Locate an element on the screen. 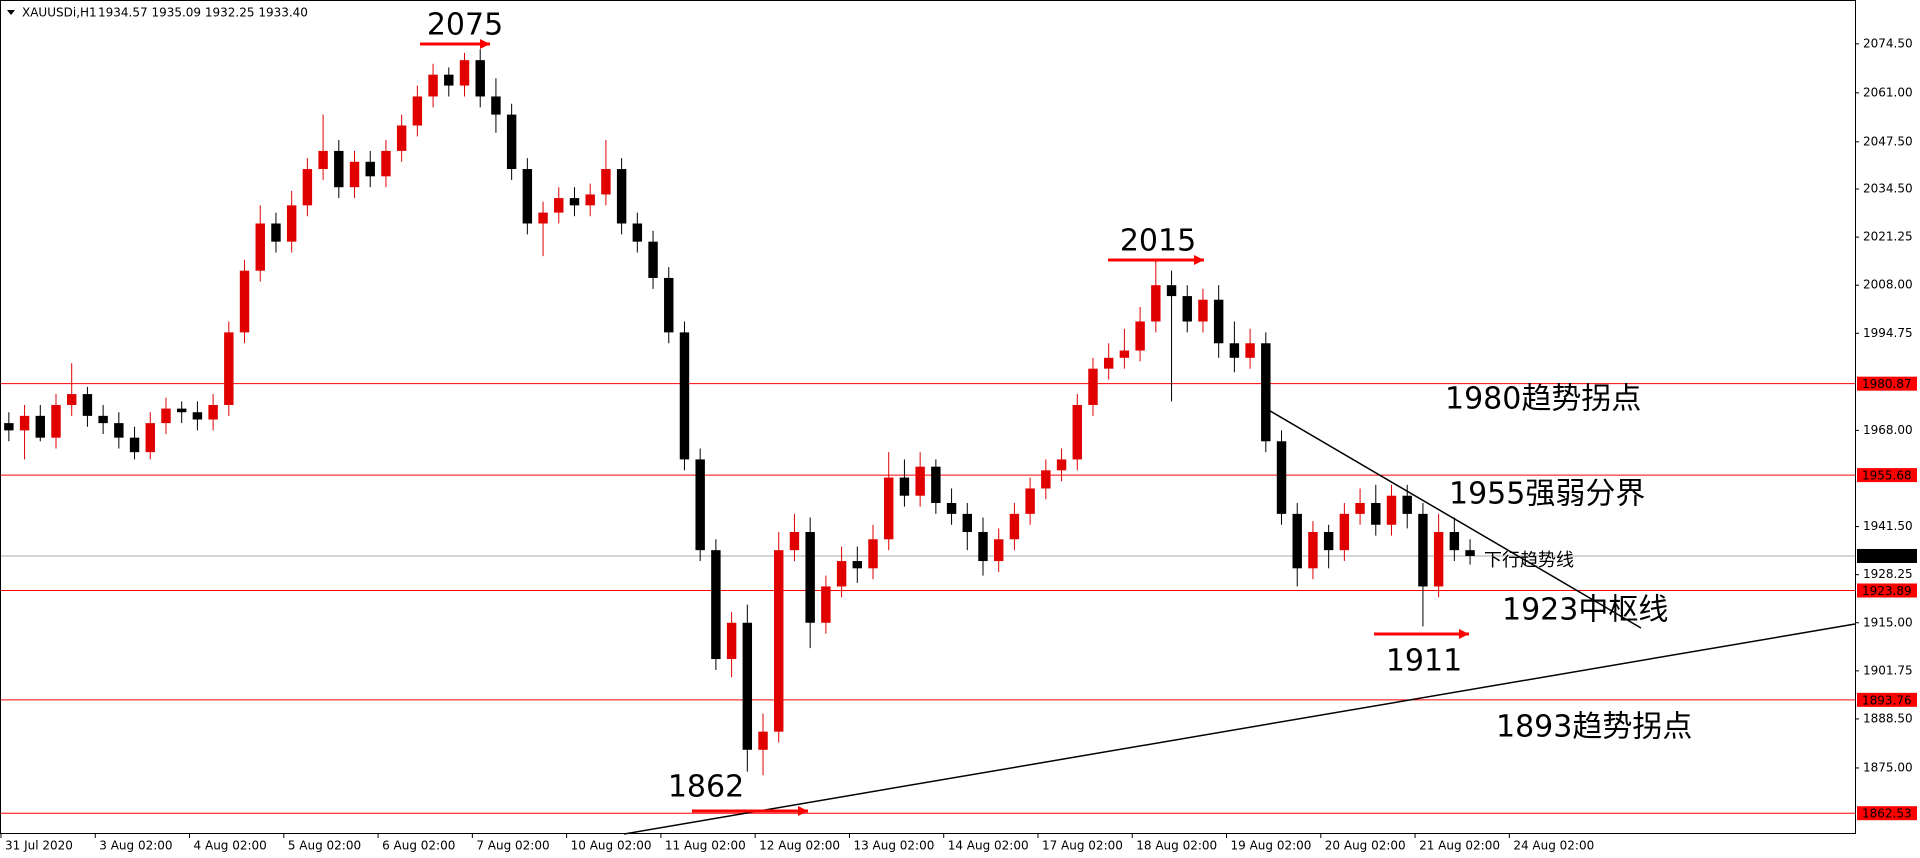 The image size is (1920, 858). x-tick-label: 11 Aug 02:00 is located at coordinates (705, 846).